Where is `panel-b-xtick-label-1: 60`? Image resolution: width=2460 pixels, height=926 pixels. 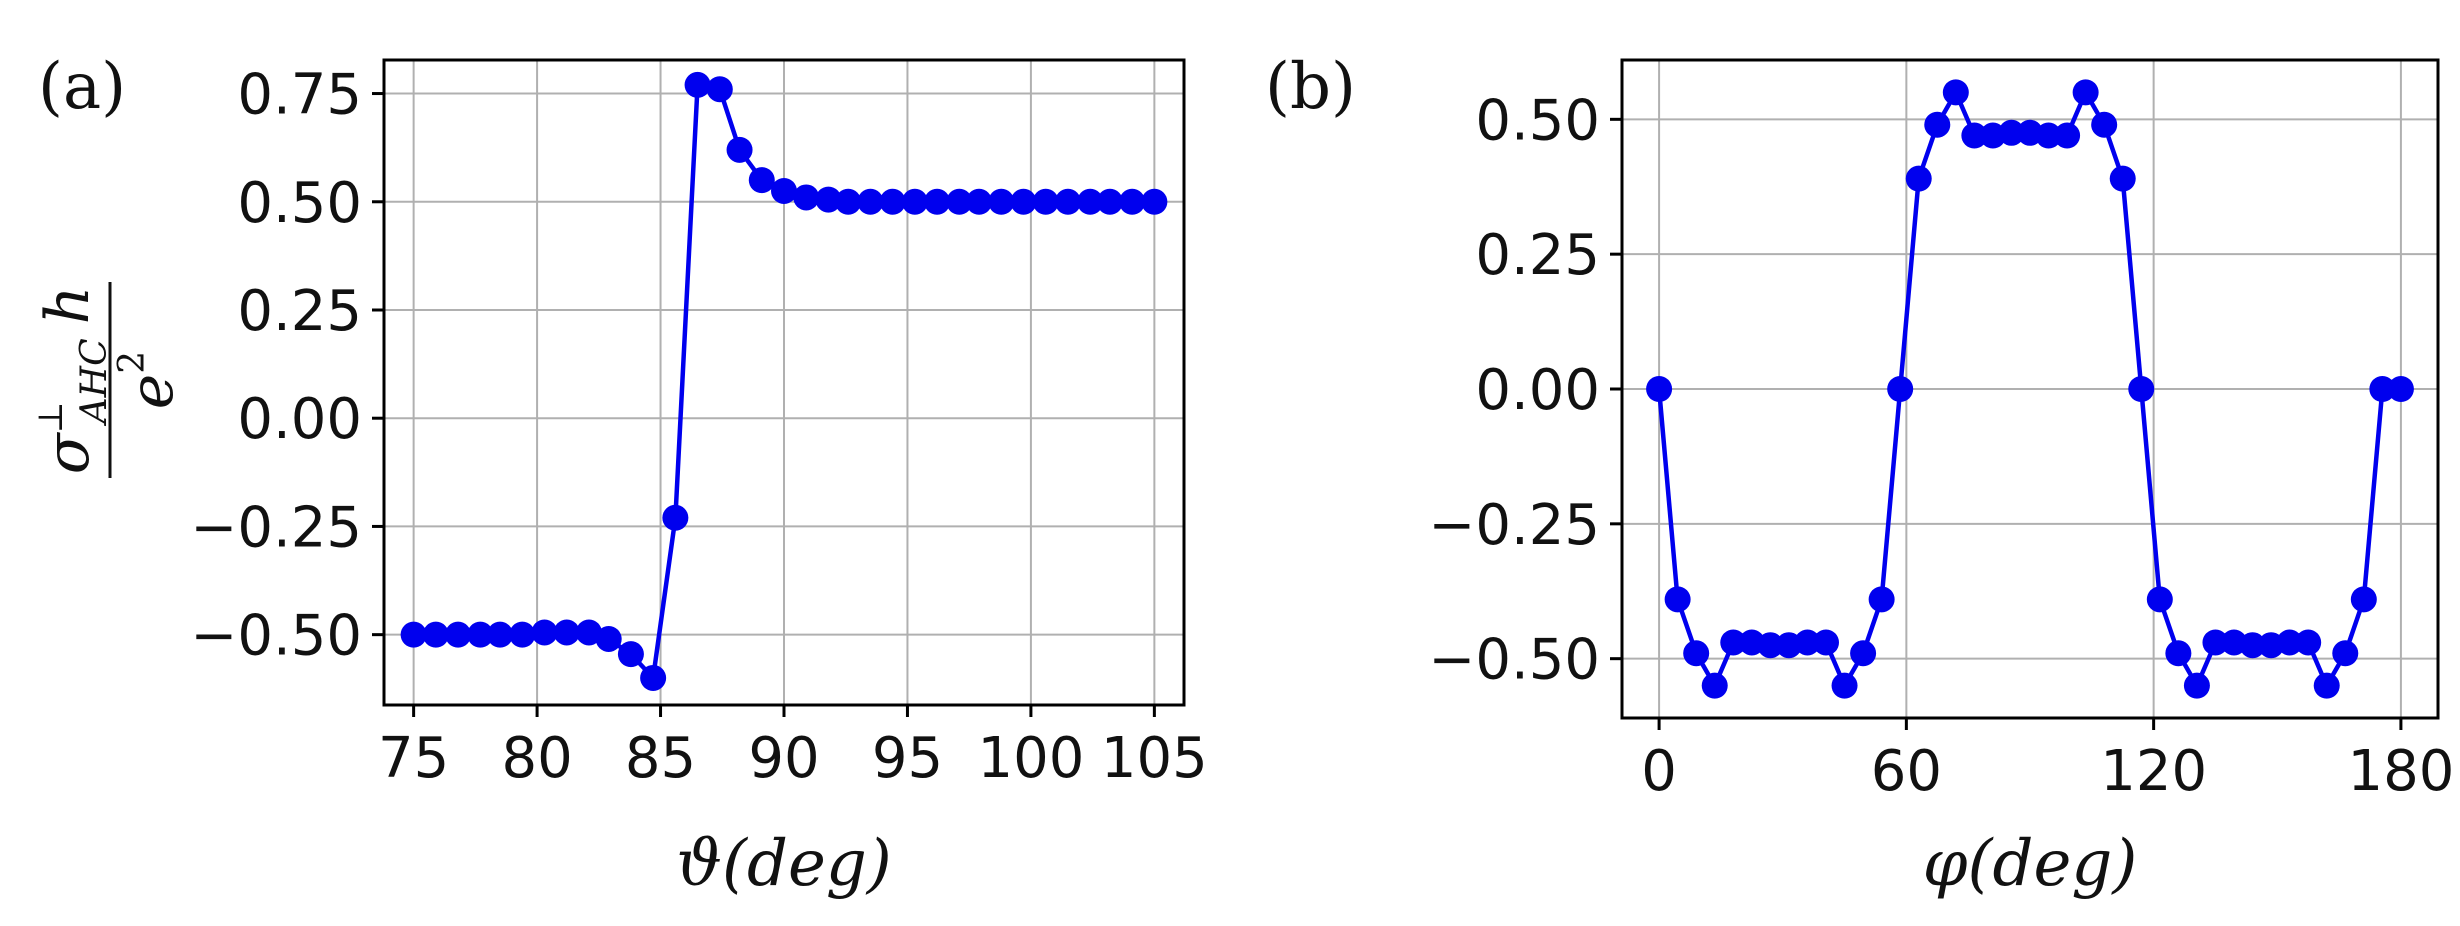 panel-b-xtick-label-1: 60 is located at coordinates (1906, 771).